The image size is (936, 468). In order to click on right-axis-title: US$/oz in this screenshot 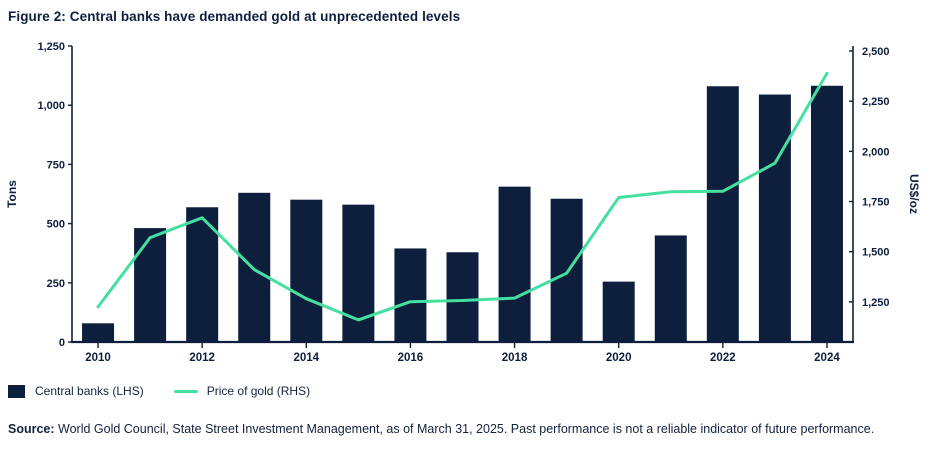, I will do `click(914, 194)`.